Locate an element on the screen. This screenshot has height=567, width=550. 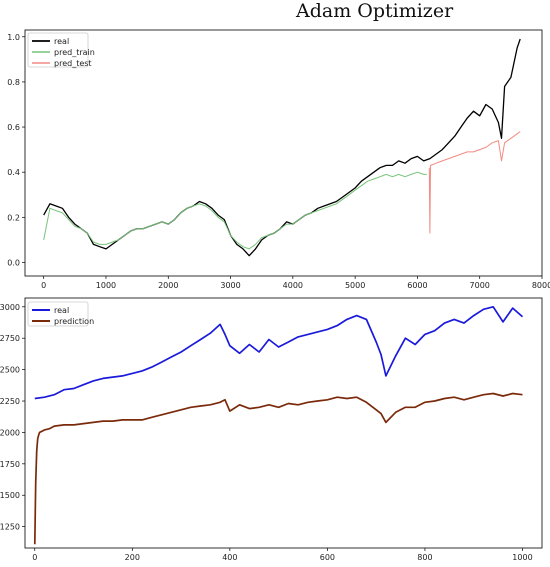
legend: real pred_train pred_test is located at coordinates (61, 50).